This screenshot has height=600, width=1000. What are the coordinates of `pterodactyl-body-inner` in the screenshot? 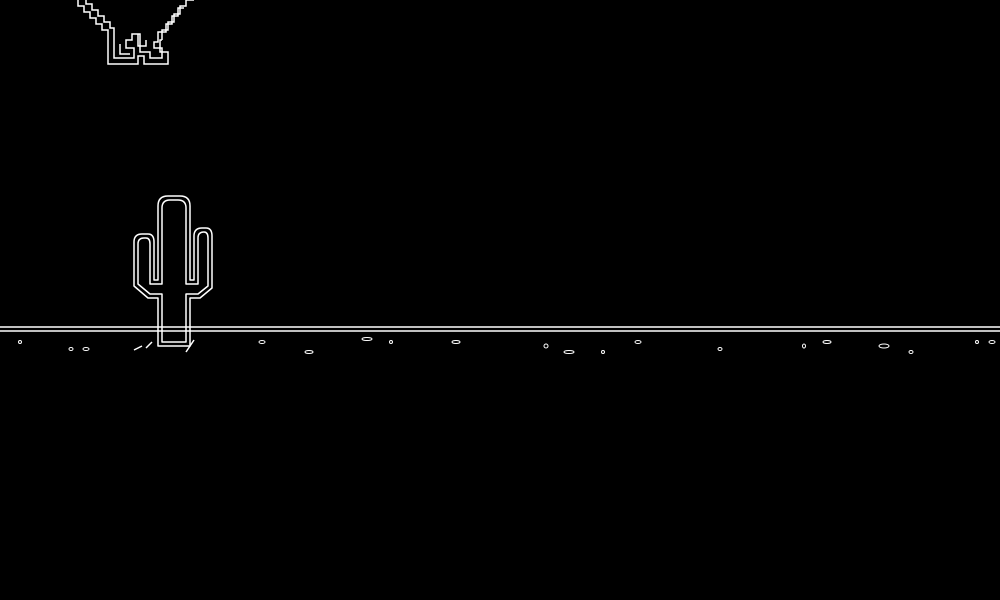 It's located at (138, 46).